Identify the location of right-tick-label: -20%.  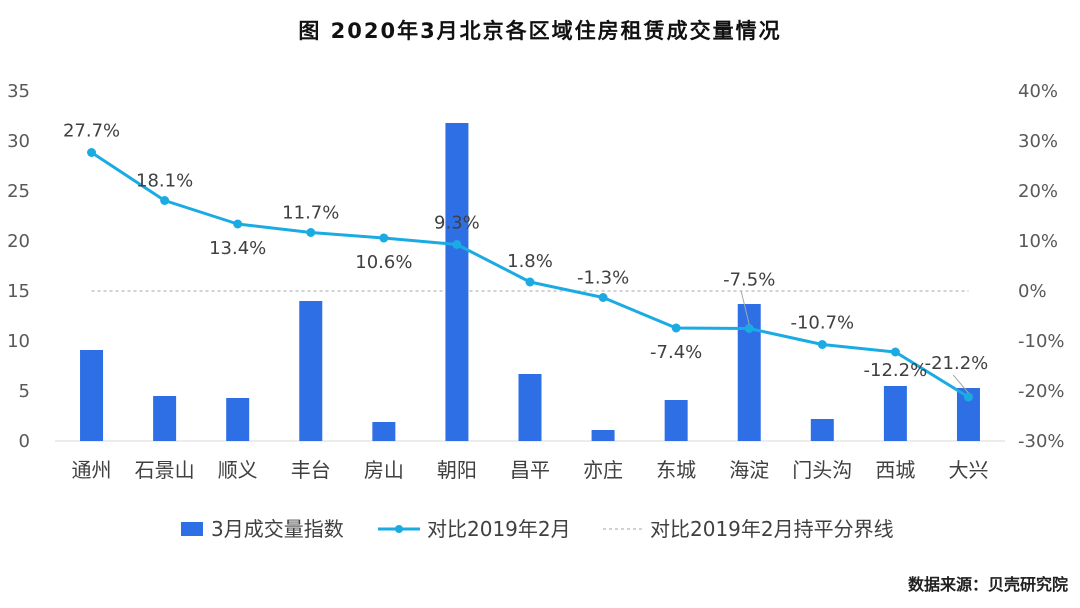
(1041, 391).